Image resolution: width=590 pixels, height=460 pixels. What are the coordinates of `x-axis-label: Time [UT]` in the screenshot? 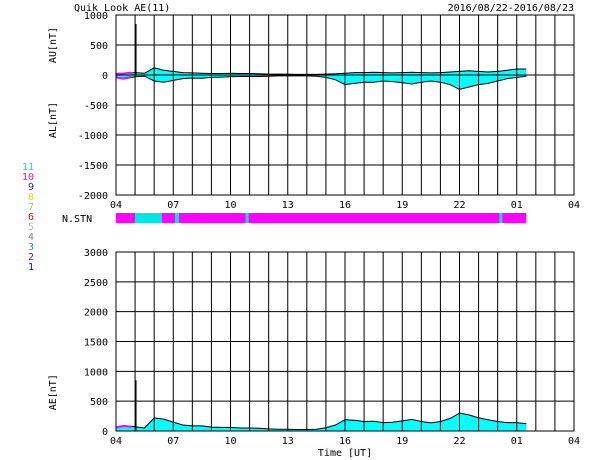 It's located at (345, 453).